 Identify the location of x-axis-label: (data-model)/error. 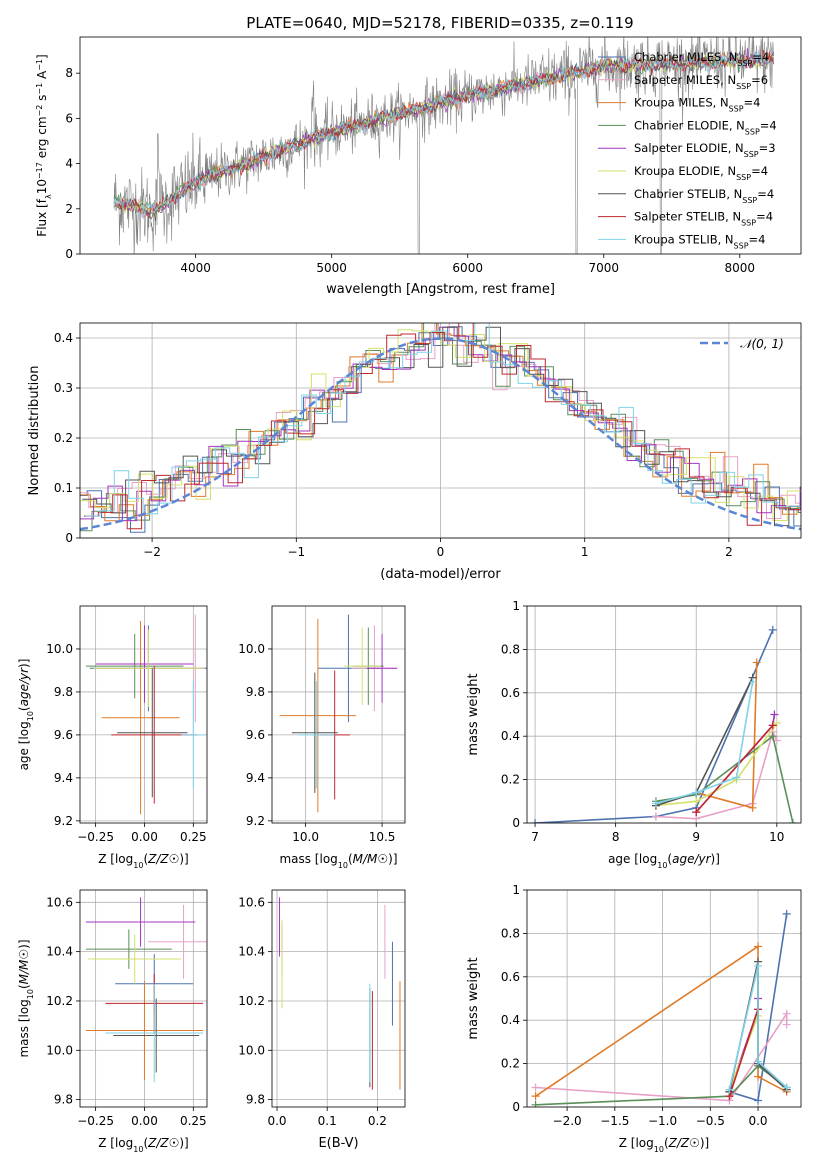
(440, 574).